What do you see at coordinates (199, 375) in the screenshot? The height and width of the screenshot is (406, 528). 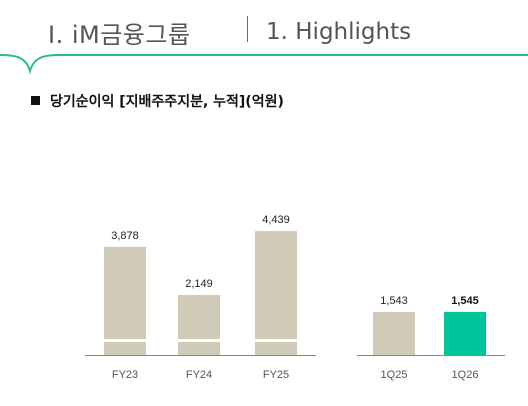 I see `category-label-fy24: FY24` at bounding box center [199, 375].